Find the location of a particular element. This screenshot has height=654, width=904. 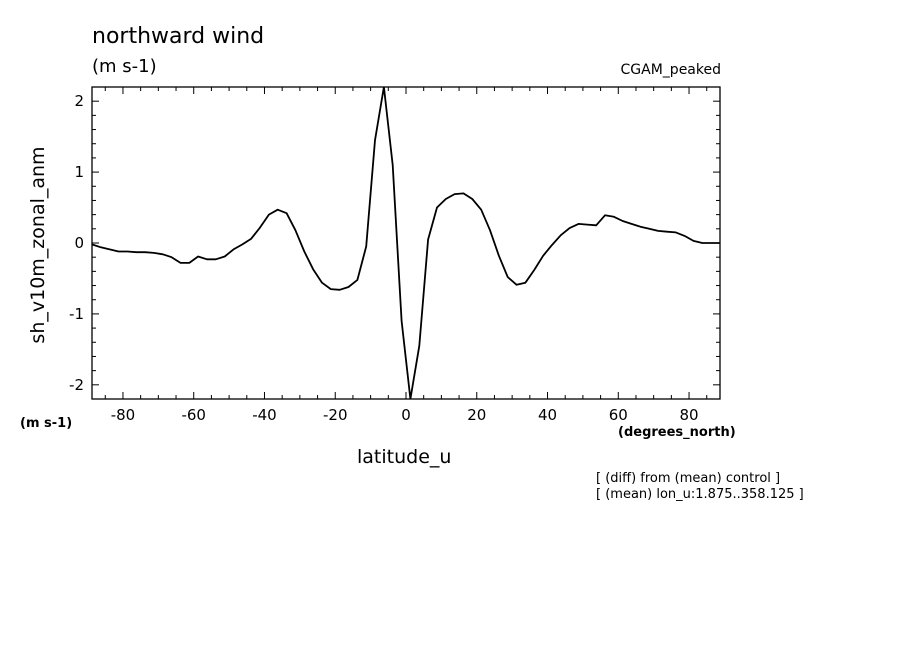

y-tick-label: 2 is located at coordinates (79, 101).